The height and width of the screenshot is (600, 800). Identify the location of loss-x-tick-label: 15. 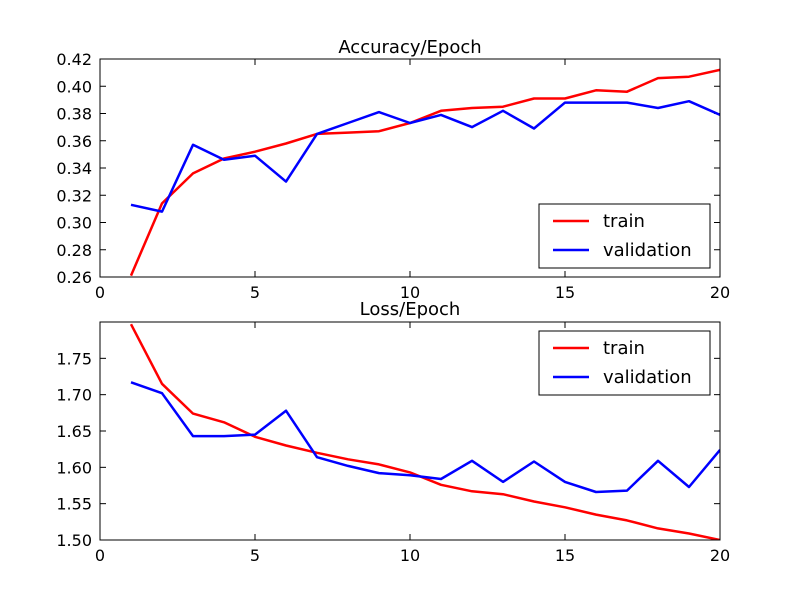
(565, 555).